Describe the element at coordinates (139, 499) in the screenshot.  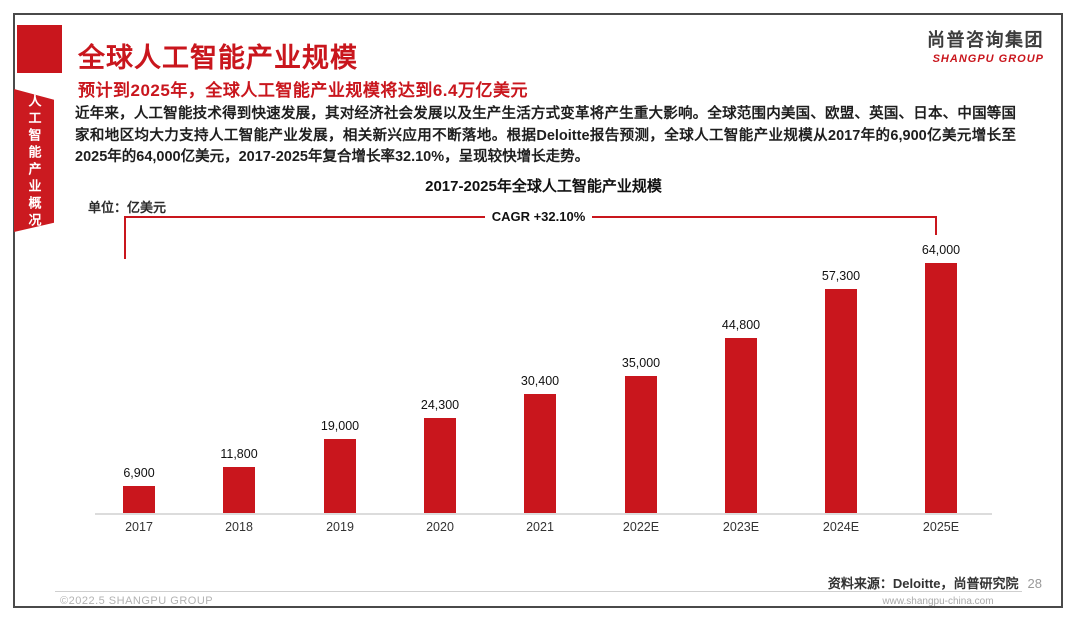
I see `bar-2017` at that location.